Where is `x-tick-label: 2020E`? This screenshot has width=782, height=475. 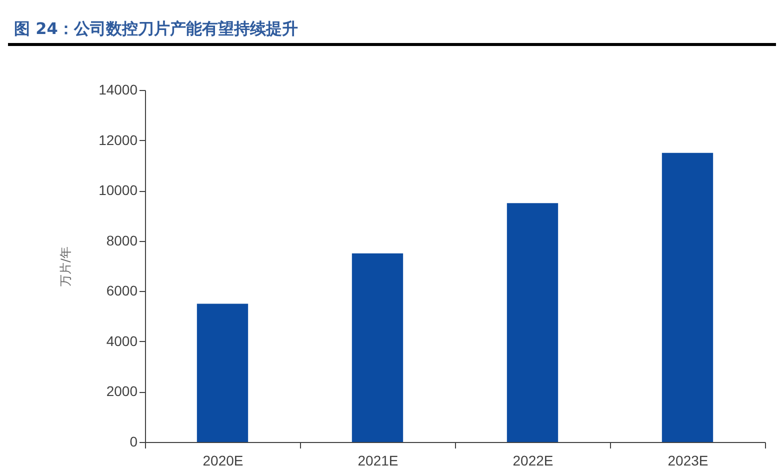
x-tick-label: 2020E is located at coordinates (223, 460).